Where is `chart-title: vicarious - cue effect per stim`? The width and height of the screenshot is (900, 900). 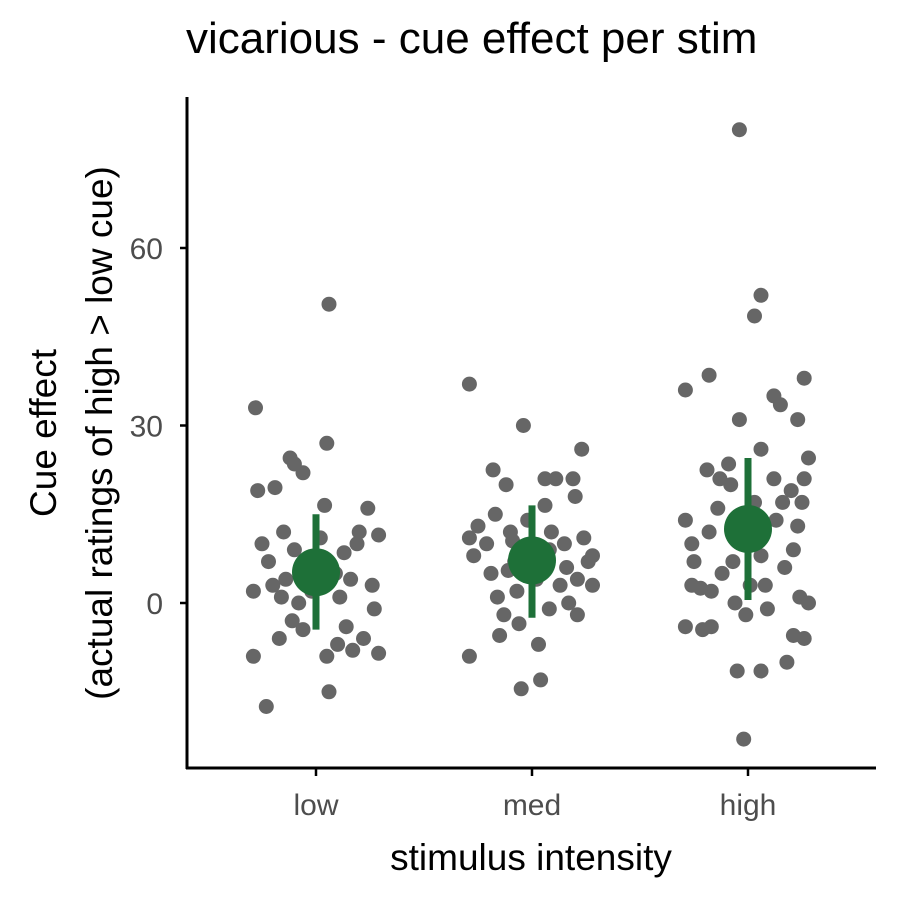
chart-title: vicarious - cue effect per stim is located at coordinates (472, 38).